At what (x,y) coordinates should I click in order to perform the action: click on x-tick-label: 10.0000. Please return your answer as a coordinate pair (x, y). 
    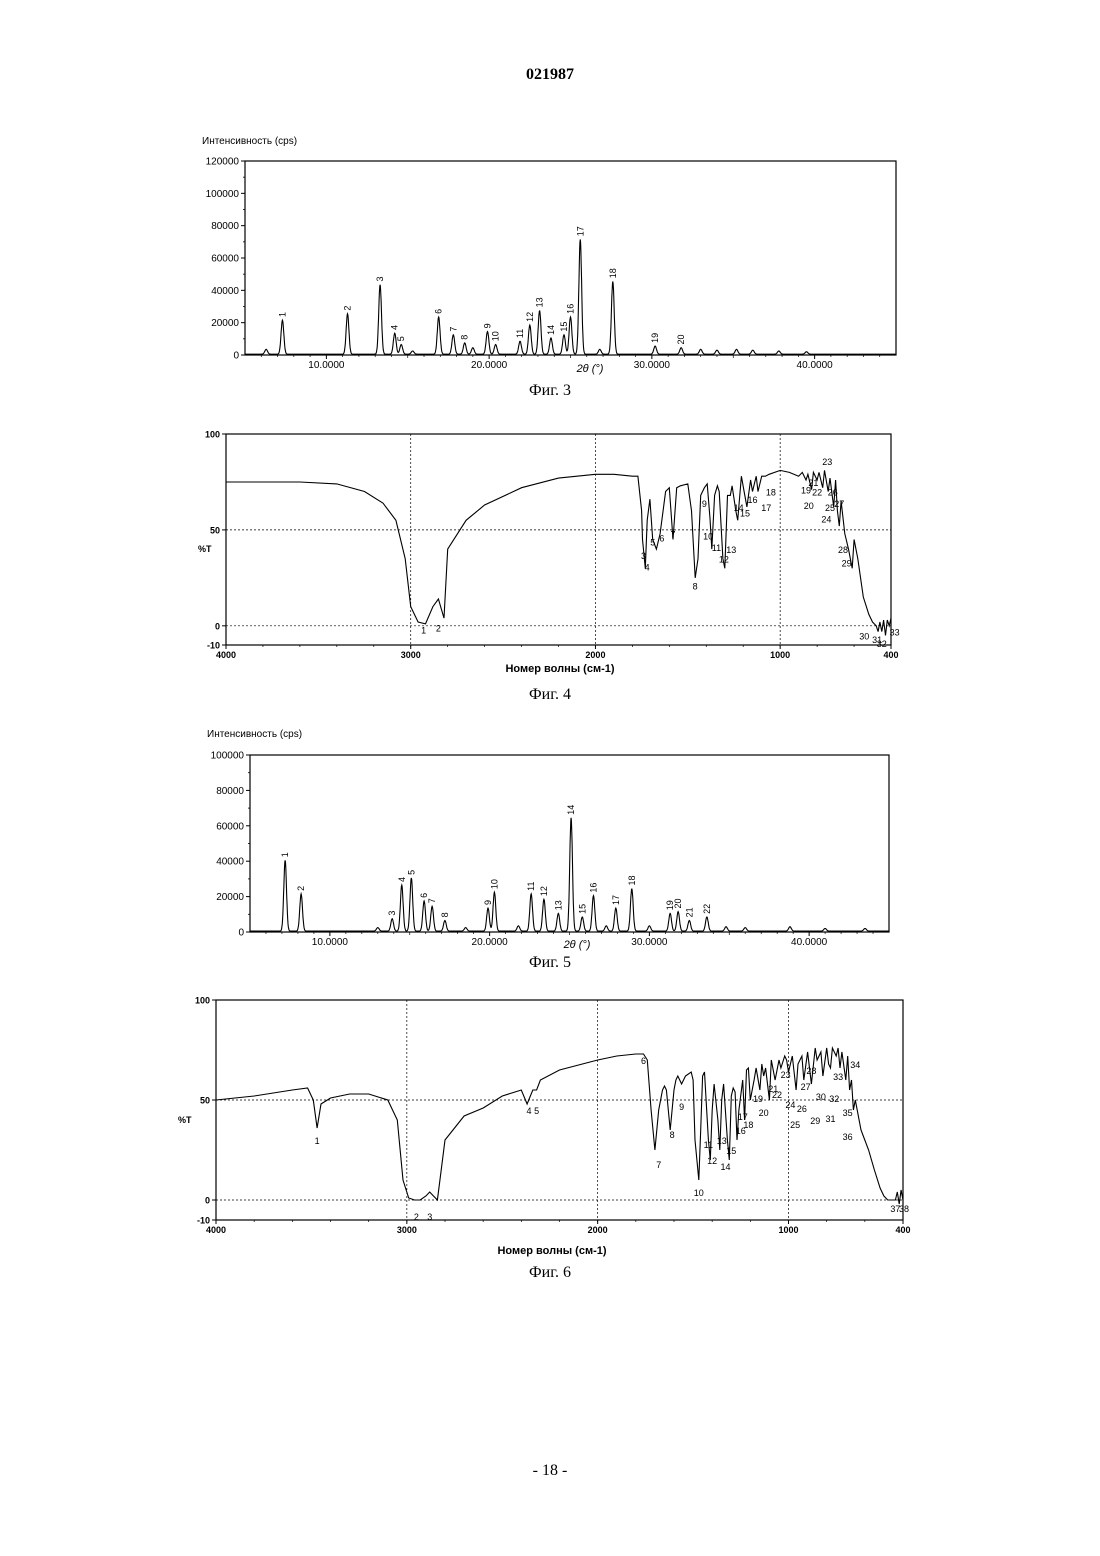
    Looking at the image, I should click on (330, 942).